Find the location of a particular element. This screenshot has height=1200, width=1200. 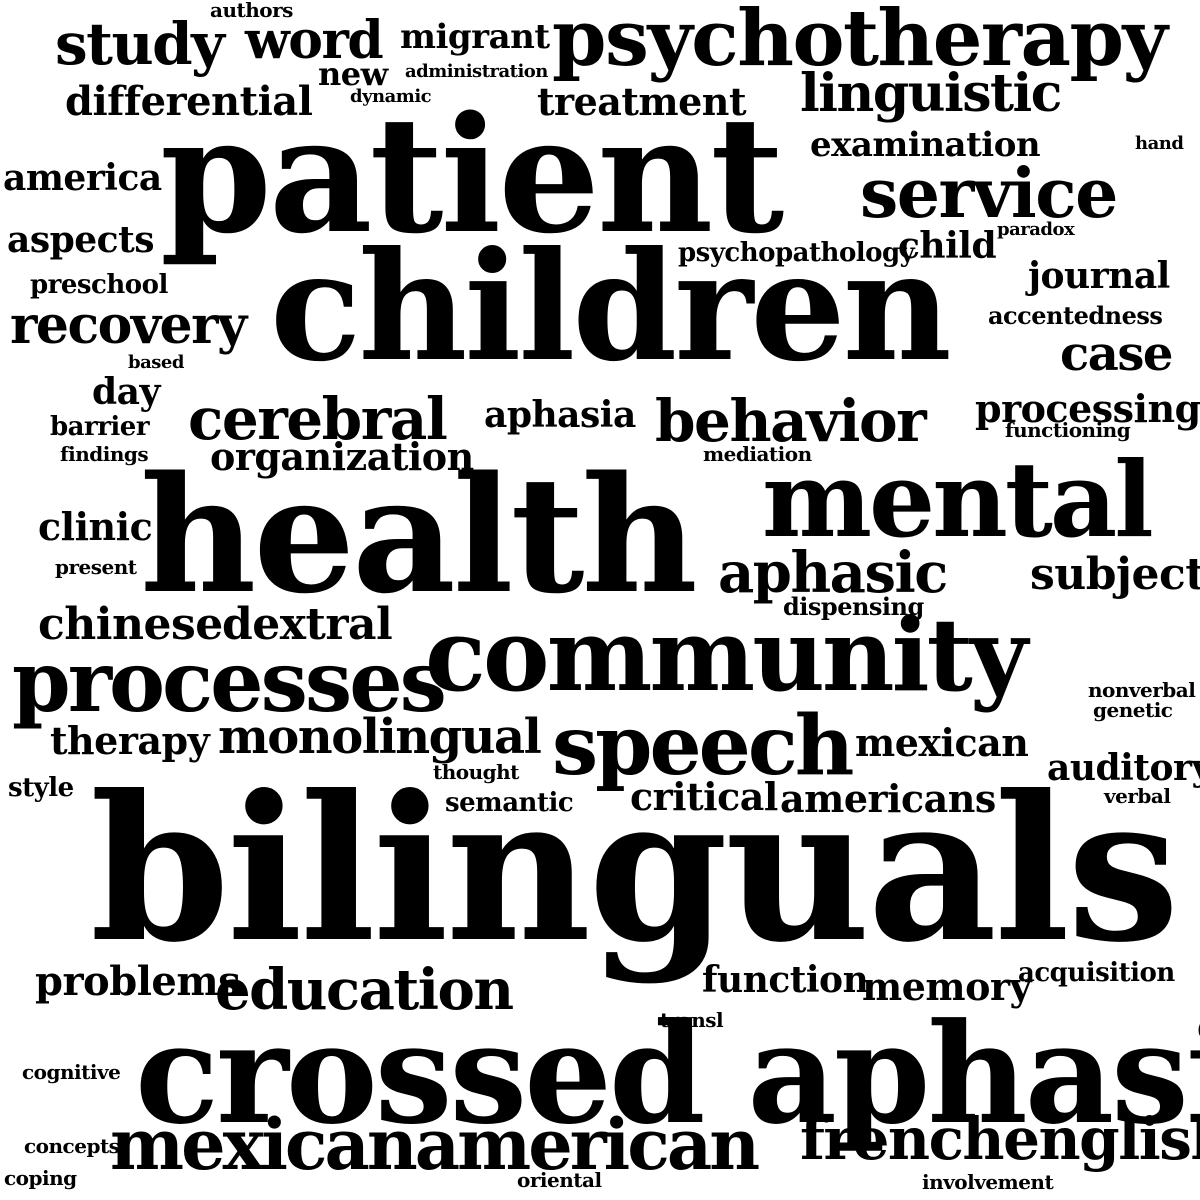

word-journal: journal is located at coordinates (1099, 276).